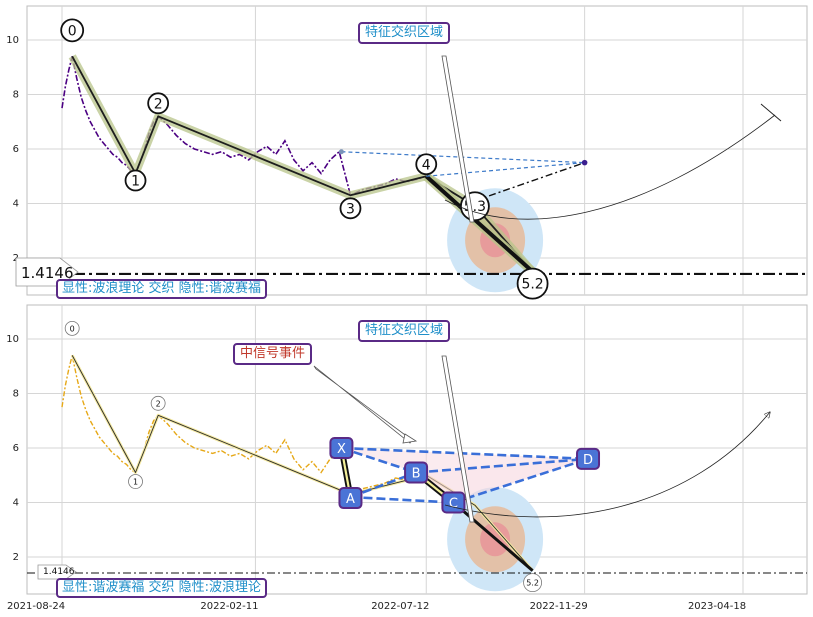  Describe the element at coordinates (16, 557) in the screenshot. I see `y-tick-label: 2` at that location.